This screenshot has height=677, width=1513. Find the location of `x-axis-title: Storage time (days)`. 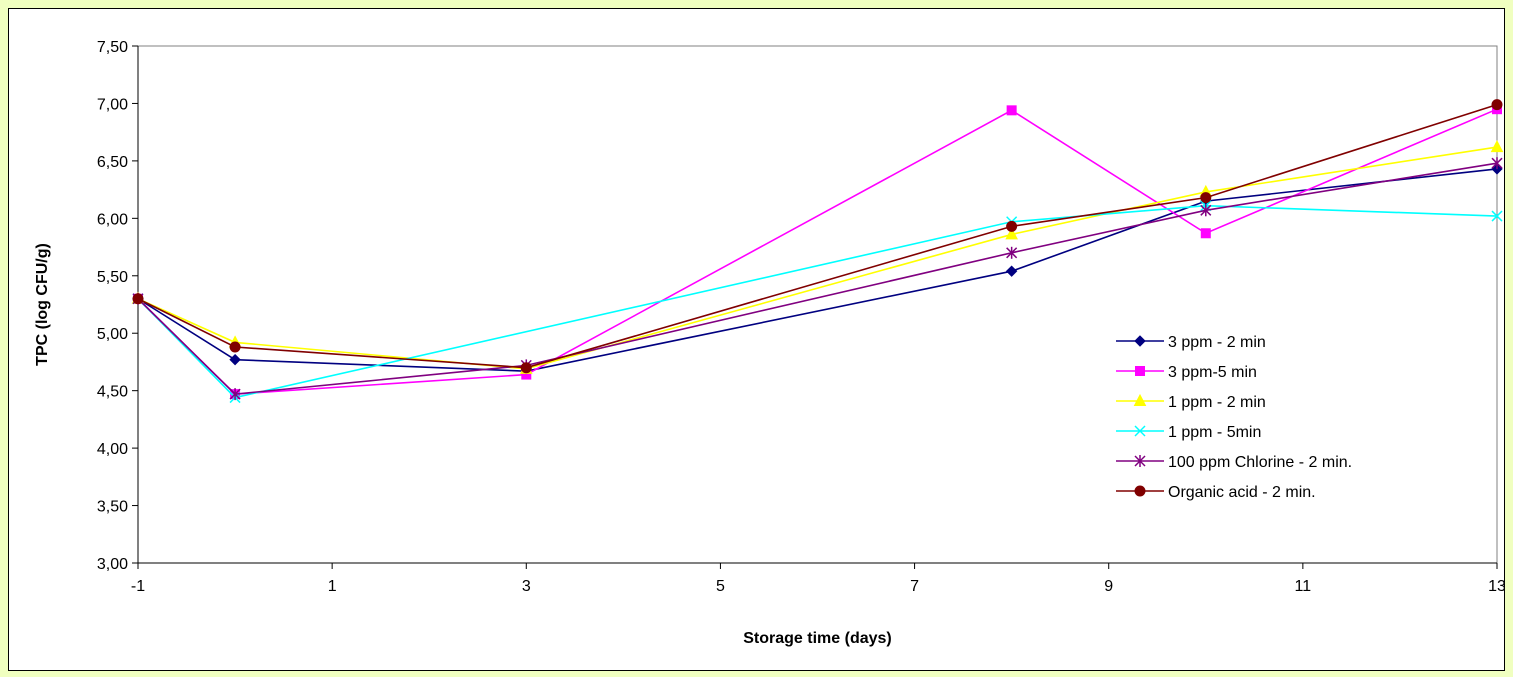

x-axis-title: Storage time (days) is located at coordinates (817, 638).